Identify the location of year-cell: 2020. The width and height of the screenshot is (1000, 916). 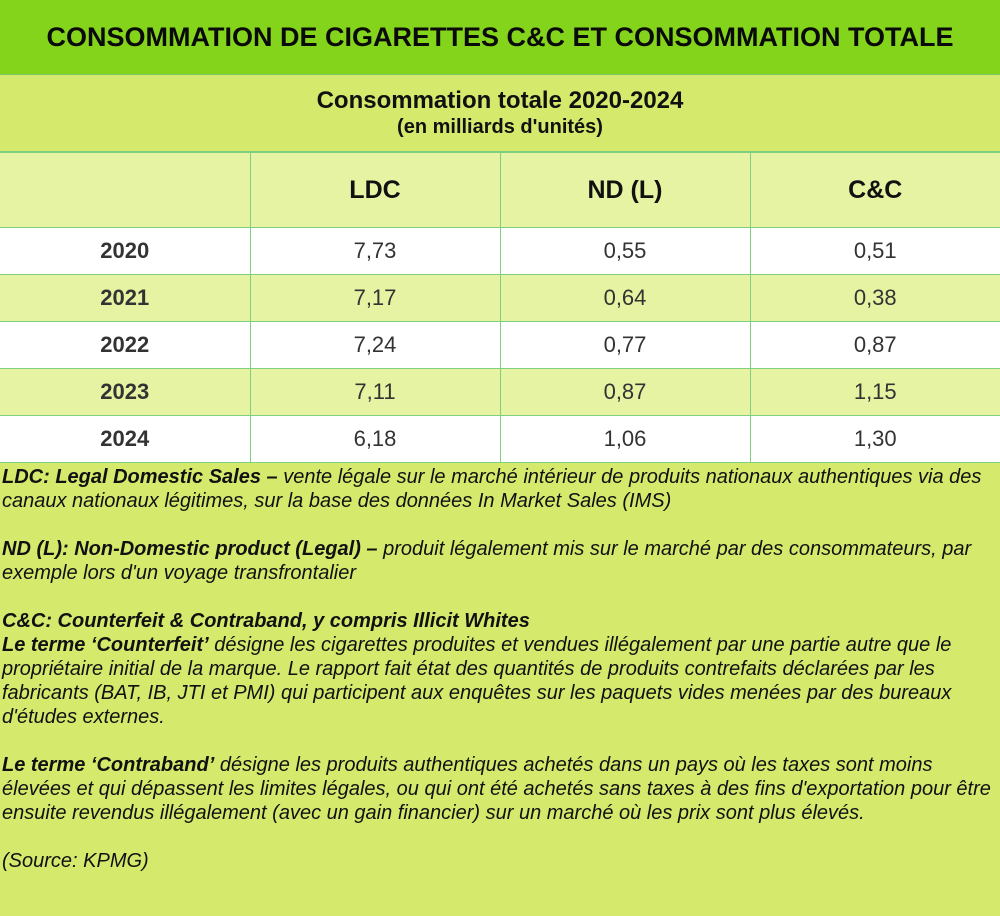
(125, 251).